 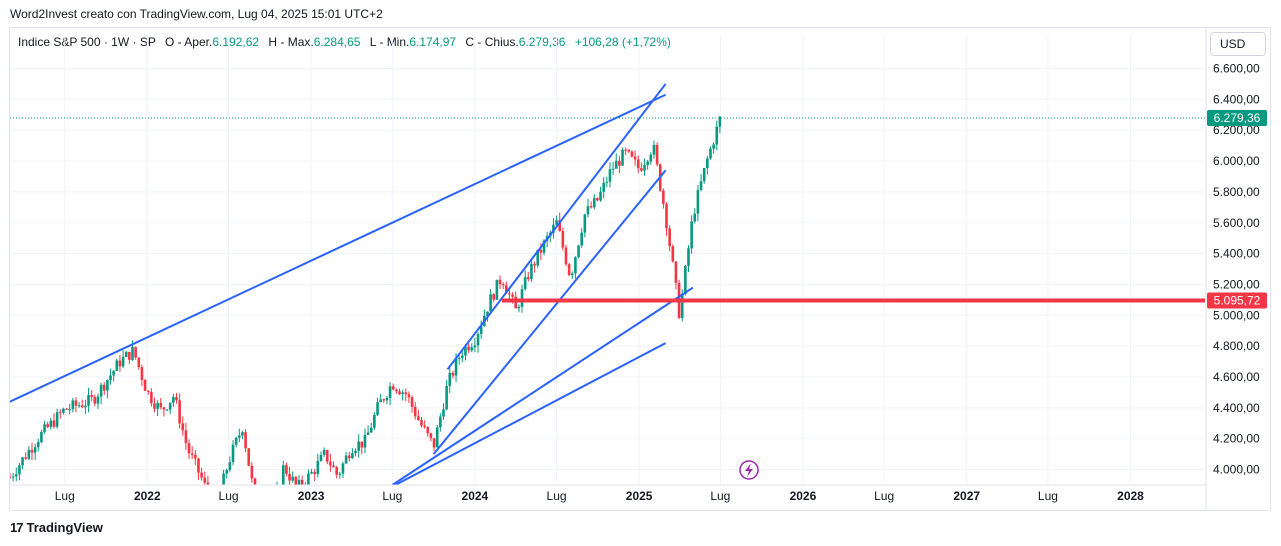 I want to click on close-value: 6.279,36, so click(x=542, y=42).